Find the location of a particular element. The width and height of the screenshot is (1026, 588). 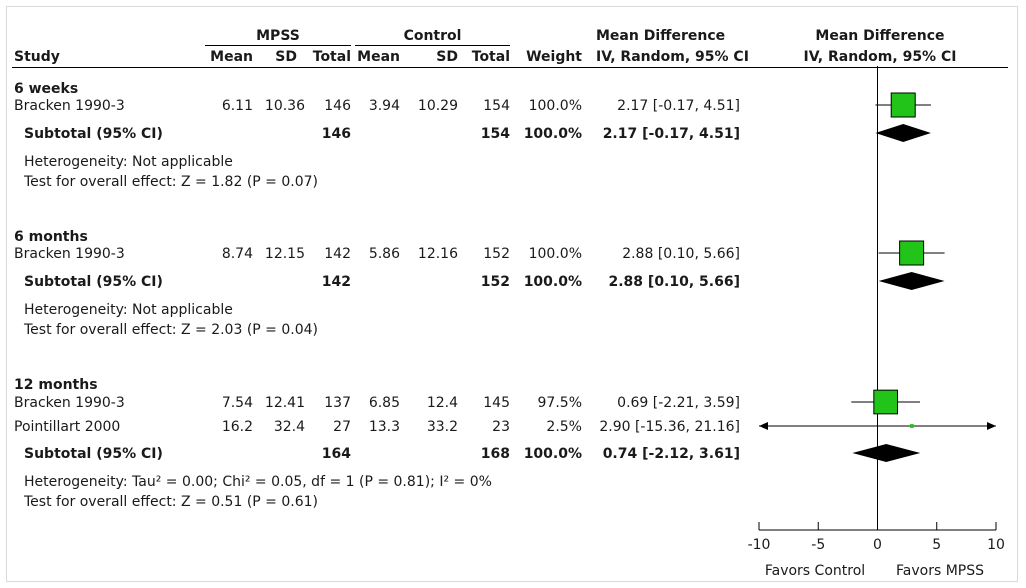

group-title: 12 months is located at coordinates (56, 385).